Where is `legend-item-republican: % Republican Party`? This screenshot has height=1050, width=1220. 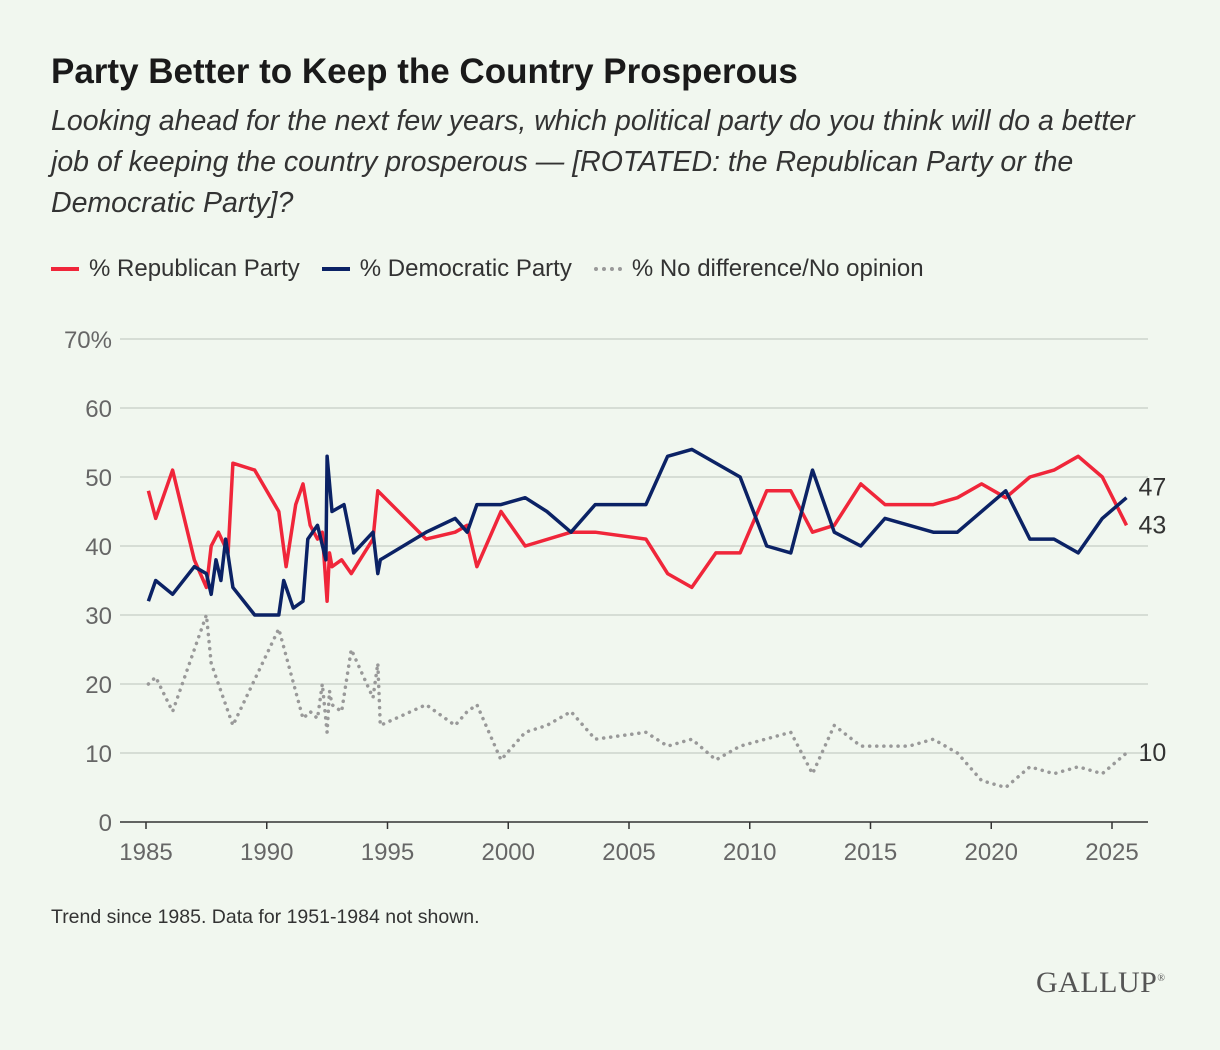
legend-item-republican: % Republican Party is located at coordinates (175, 269).